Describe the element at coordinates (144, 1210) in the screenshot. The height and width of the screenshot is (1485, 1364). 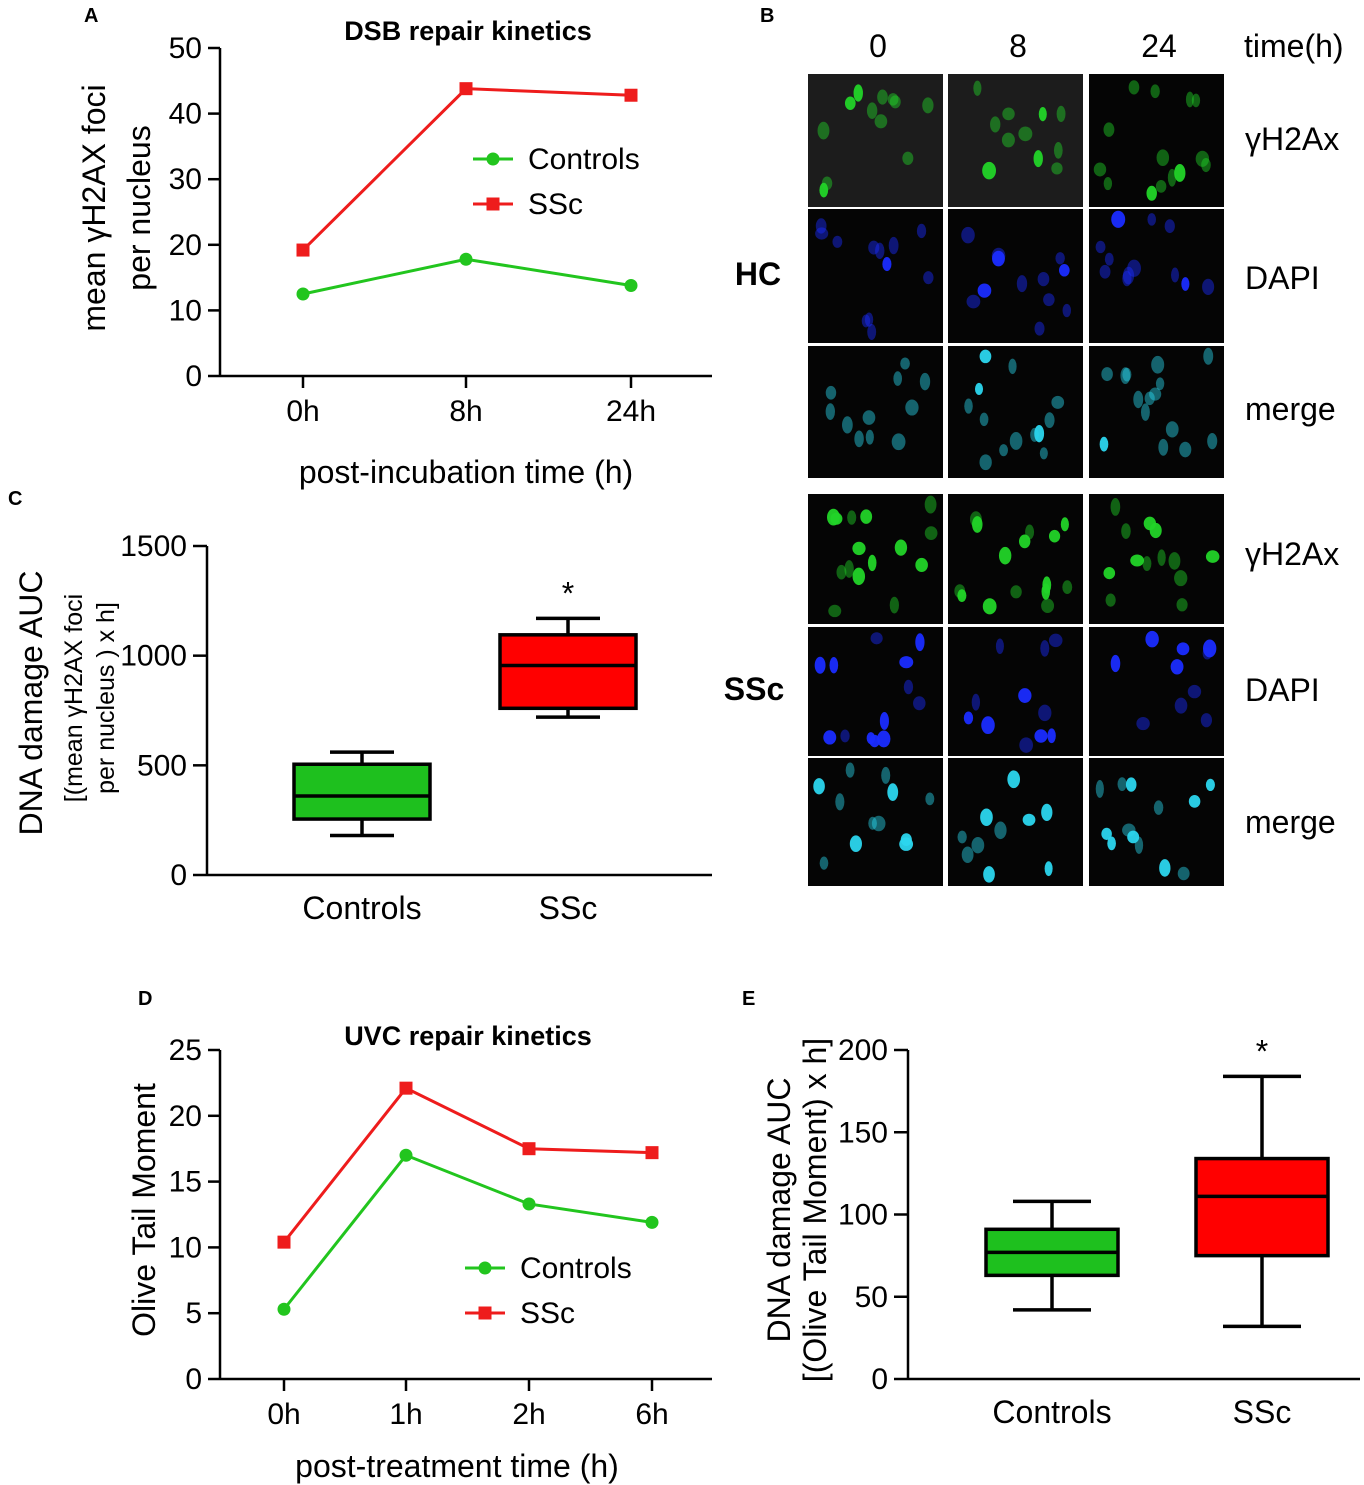
I see `chart-d-ylabel: Olive Tail Moment` at that location.